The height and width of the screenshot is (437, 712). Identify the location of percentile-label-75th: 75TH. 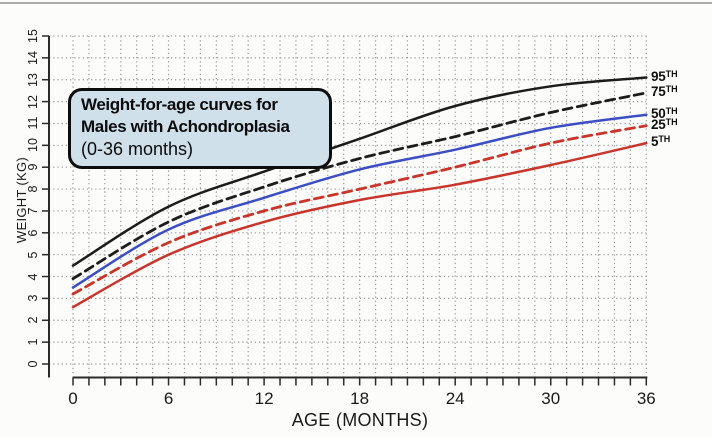
(664, 91).